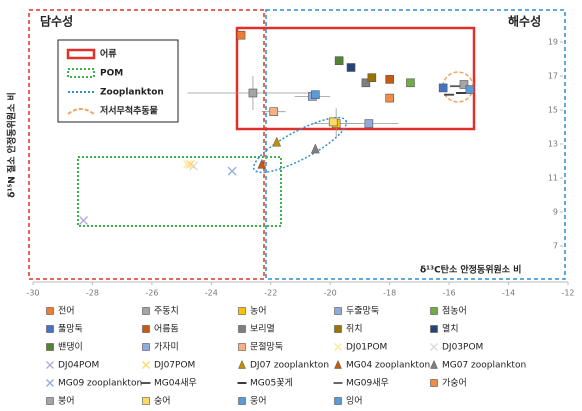 Image resolution: width=582 pixels, height=411 pixels. I want to click on legend-label: DJ07 zooplankton, so click(289, 366).